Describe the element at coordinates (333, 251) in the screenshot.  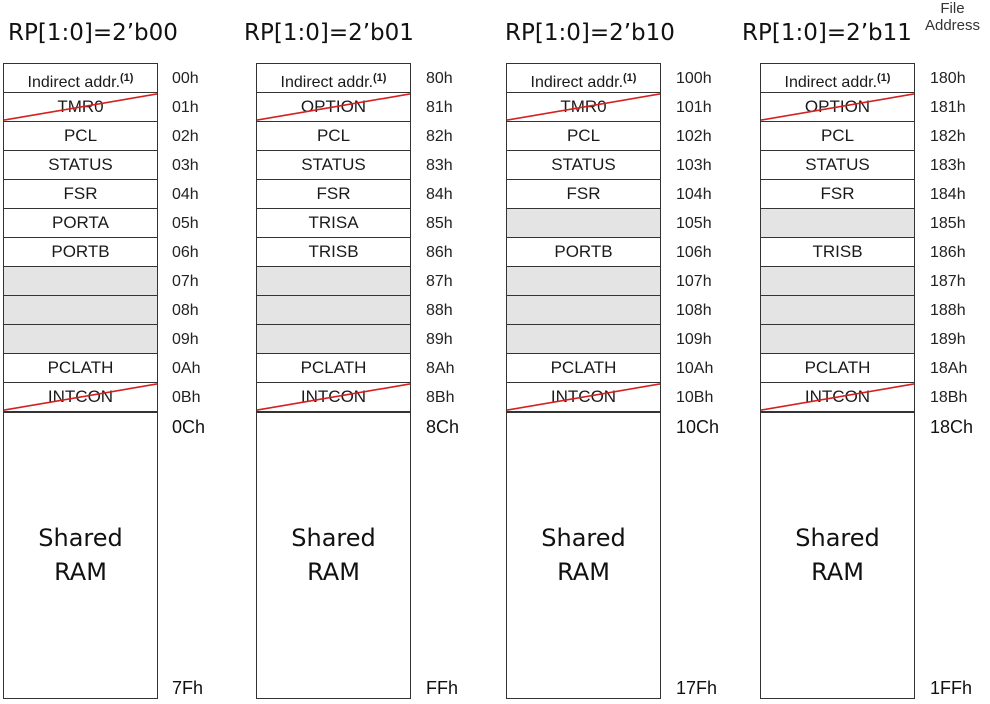
I see `register-label: TRISB` at that location.